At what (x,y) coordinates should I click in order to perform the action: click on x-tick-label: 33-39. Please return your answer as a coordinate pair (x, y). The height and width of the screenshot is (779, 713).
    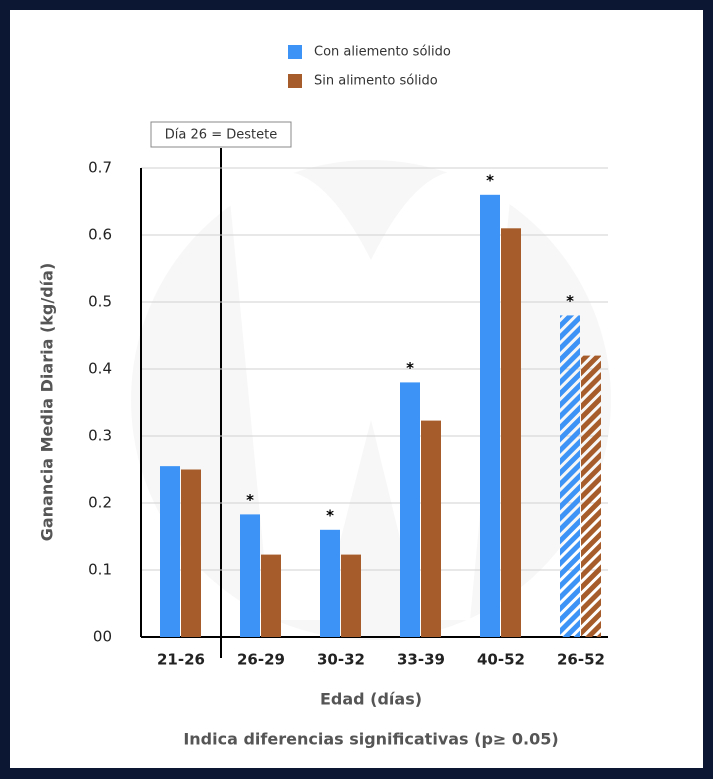
    Looking at the image, I should click on (421, 660).